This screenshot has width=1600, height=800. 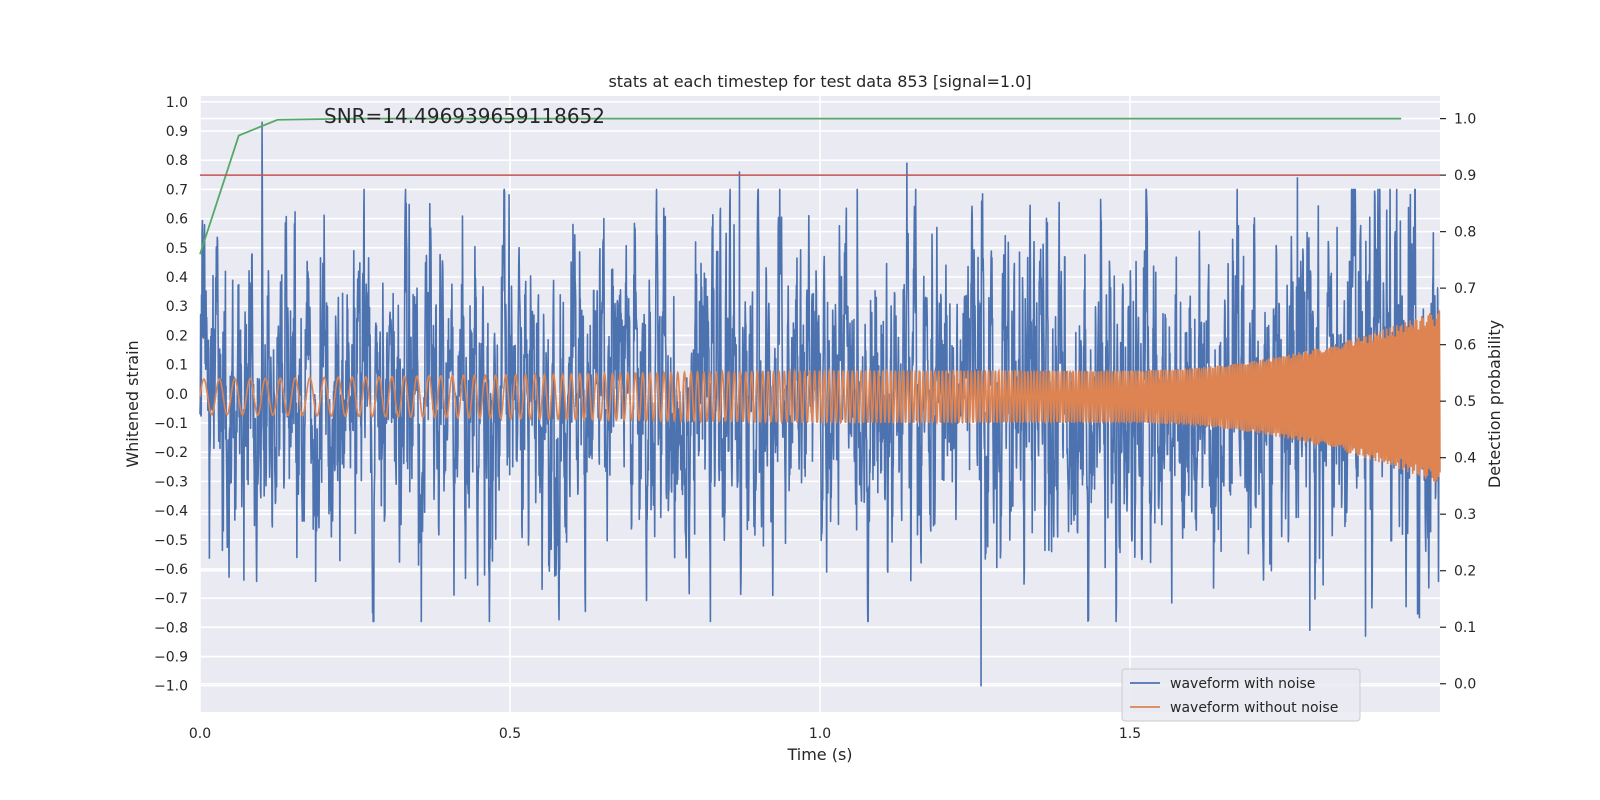 What do you see at coordinates (177, 161) in the screenshot?
I see `y-tick-label: 0.8` at bounding box center [177, 161].